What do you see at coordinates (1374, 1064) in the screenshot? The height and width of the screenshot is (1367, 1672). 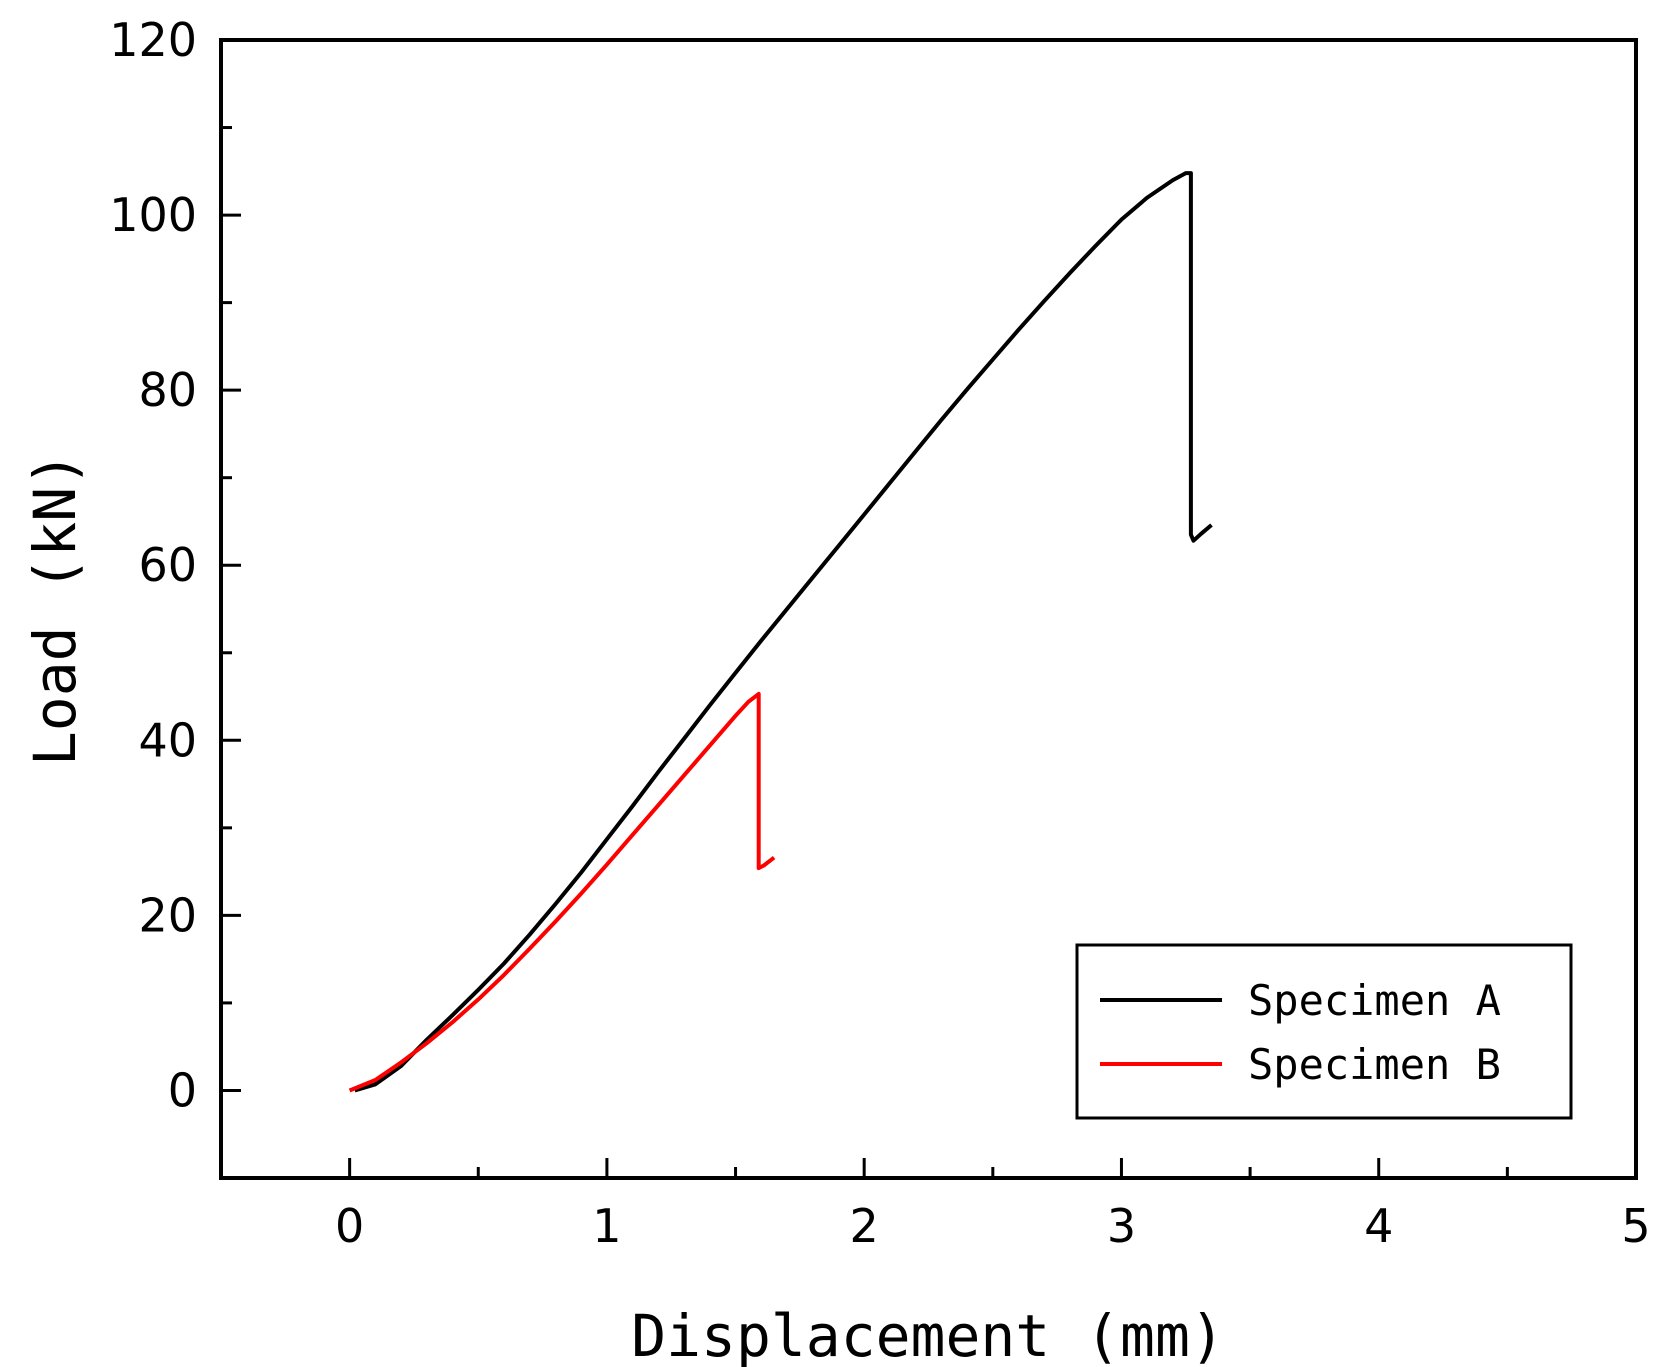 I see `legend-label-specimen-b: Specimen B` at bounding box center [1374, 1064].